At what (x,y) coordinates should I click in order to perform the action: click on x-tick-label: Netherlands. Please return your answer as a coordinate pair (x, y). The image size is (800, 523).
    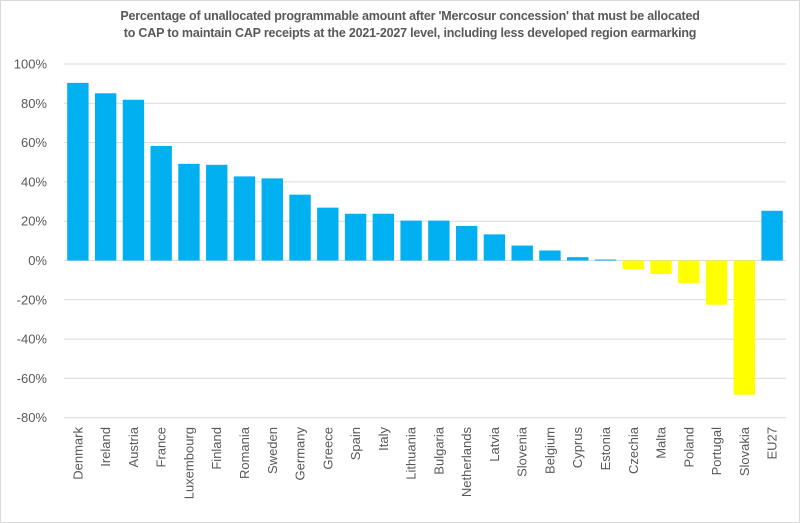
    Looking at the image, I should click on (466, 462).